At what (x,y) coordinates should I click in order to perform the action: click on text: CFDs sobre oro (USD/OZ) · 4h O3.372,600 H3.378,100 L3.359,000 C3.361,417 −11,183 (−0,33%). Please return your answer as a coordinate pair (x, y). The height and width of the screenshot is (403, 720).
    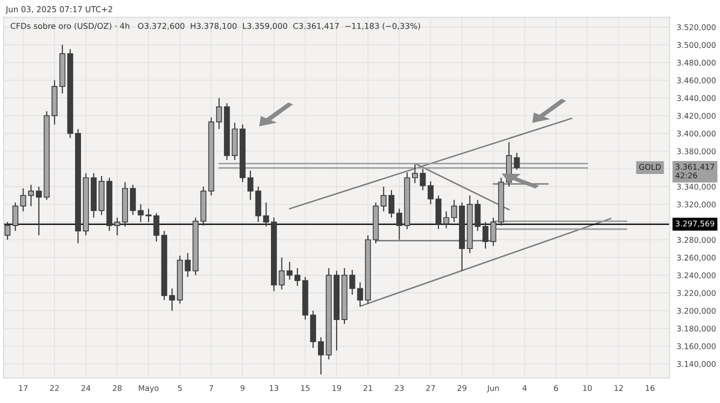
    Looking at the image, I should click on (215, 26).